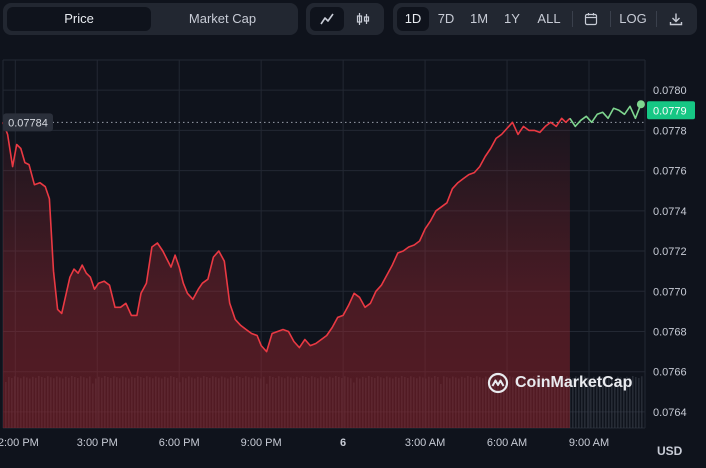  What do you see at coordinates (179, 443) in the screenshot?
I see `x-tick-label: 6:00 PM` at bounding box center [179, 443].